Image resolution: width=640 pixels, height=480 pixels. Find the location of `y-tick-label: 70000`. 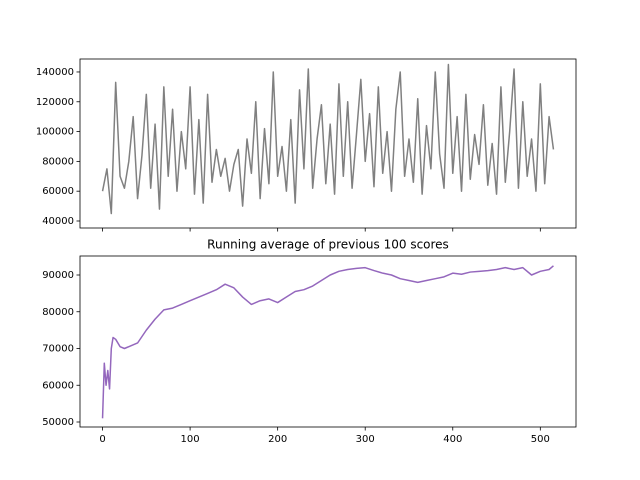

y-tick-label: 70000 is located at coordinates (58, 349).